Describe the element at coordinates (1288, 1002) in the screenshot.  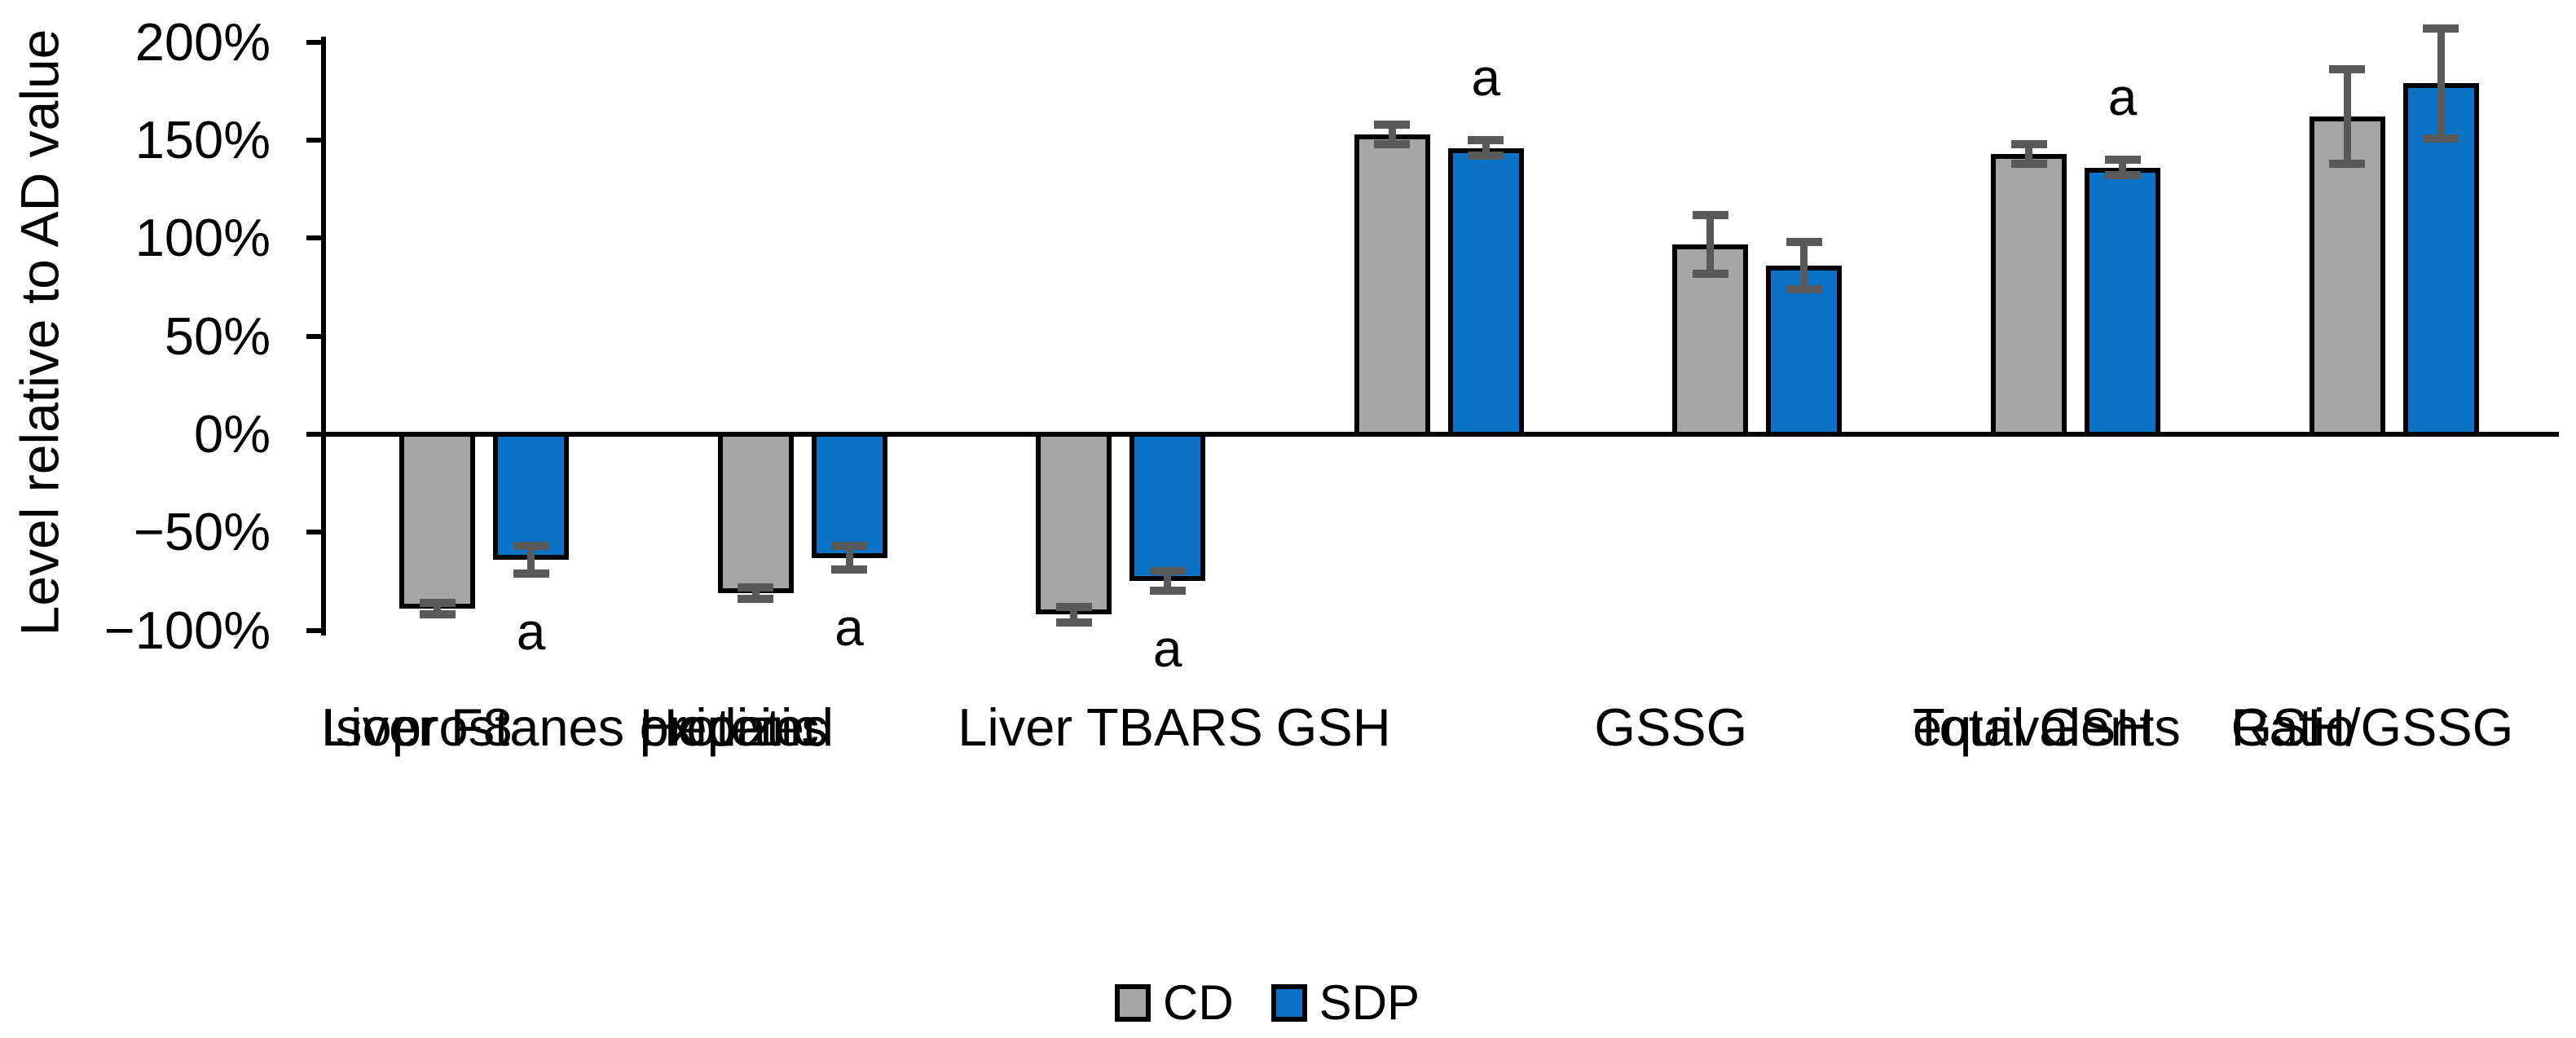
I see `legend-swatch-sdp` at that location.